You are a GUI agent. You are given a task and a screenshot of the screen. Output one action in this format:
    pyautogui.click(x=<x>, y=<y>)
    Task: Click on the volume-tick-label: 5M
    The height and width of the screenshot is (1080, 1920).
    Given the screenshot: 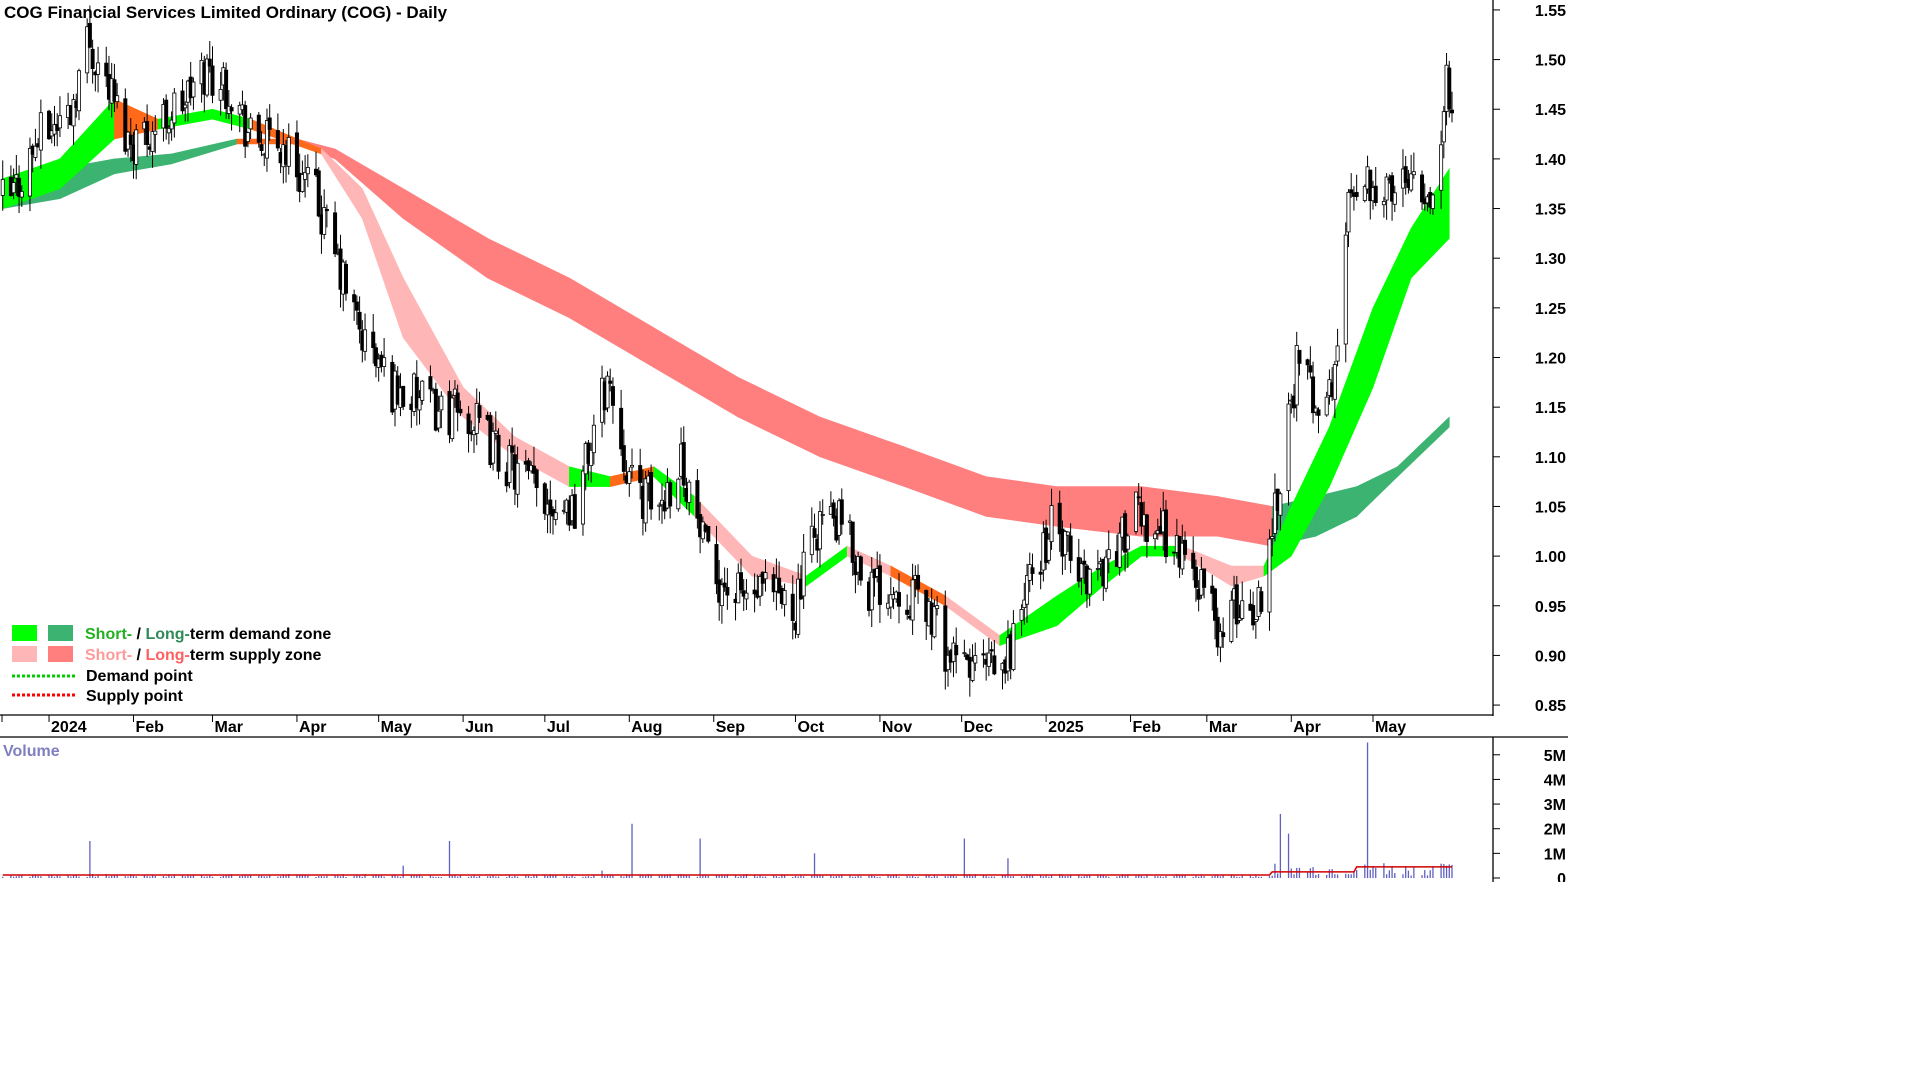 What is the action you would take?
    pyautogui.click(x=1555, y=756)
    